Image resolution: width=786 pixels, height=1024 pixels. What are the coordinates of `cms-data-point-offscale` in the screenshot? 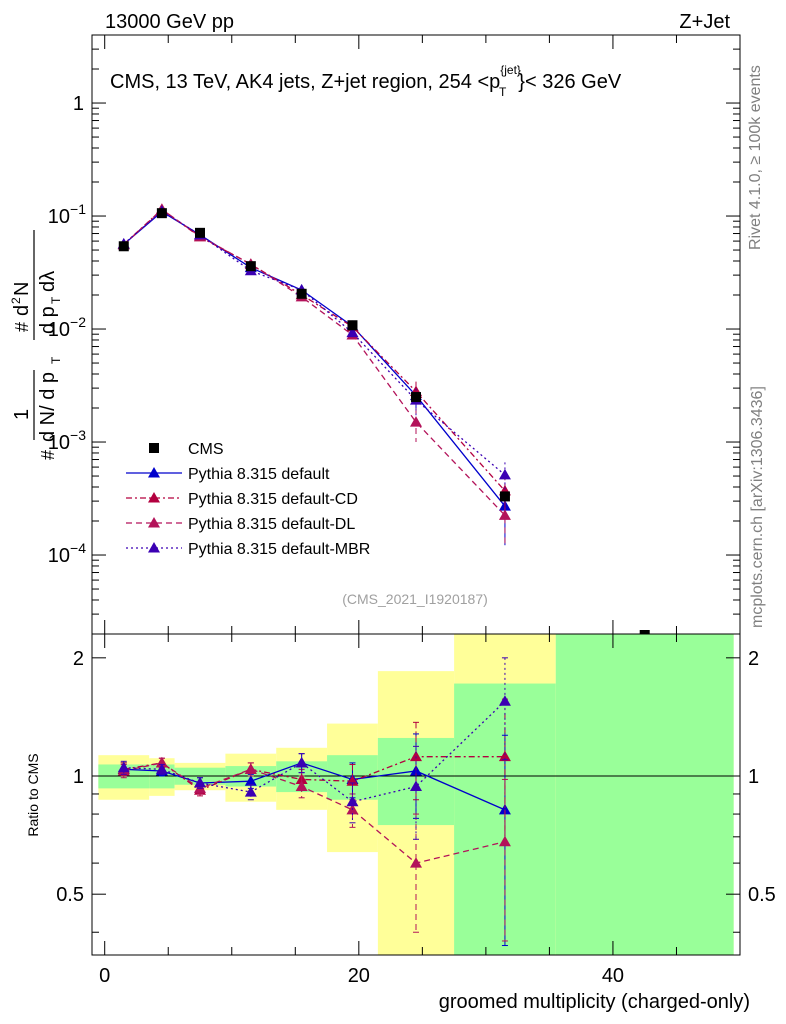 It's located at (644, 632).